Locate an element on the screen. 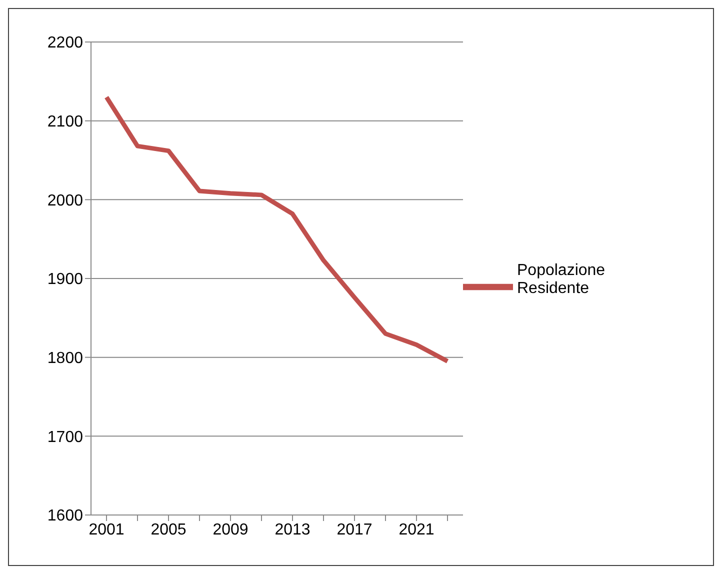  y-tick-label: 2000 is located at coordinates (65, 201).